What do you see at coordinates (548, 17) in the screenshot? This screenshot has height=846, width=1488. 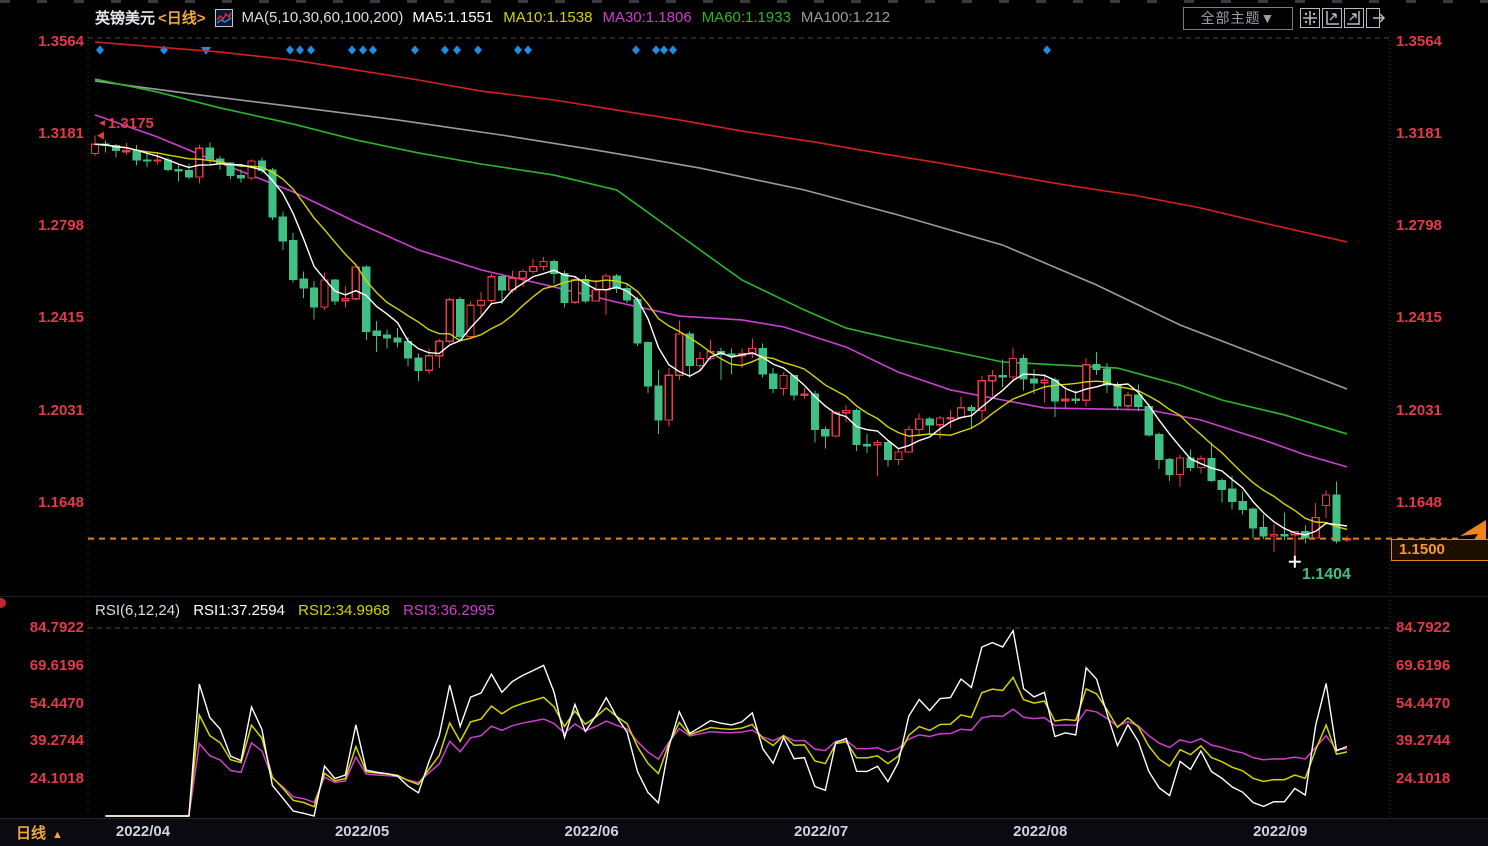 I see `ma-legend-item: MA10:1.1538` at bounding box center [548, 17].